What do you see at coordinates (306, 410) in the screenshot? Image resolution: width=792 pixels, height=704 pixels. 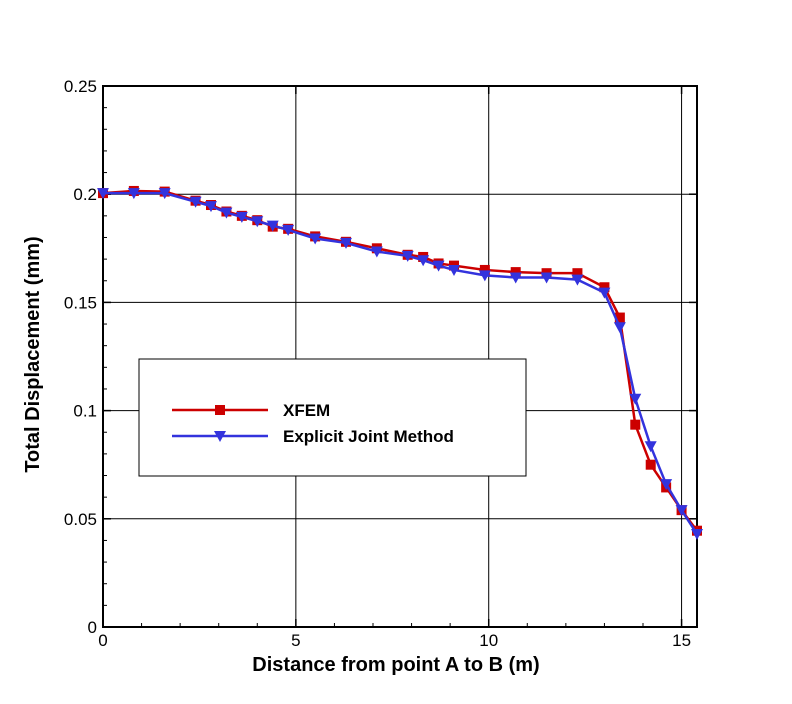 I see `legend-label-xfem: XFEM` at bounding box center [306, 410].